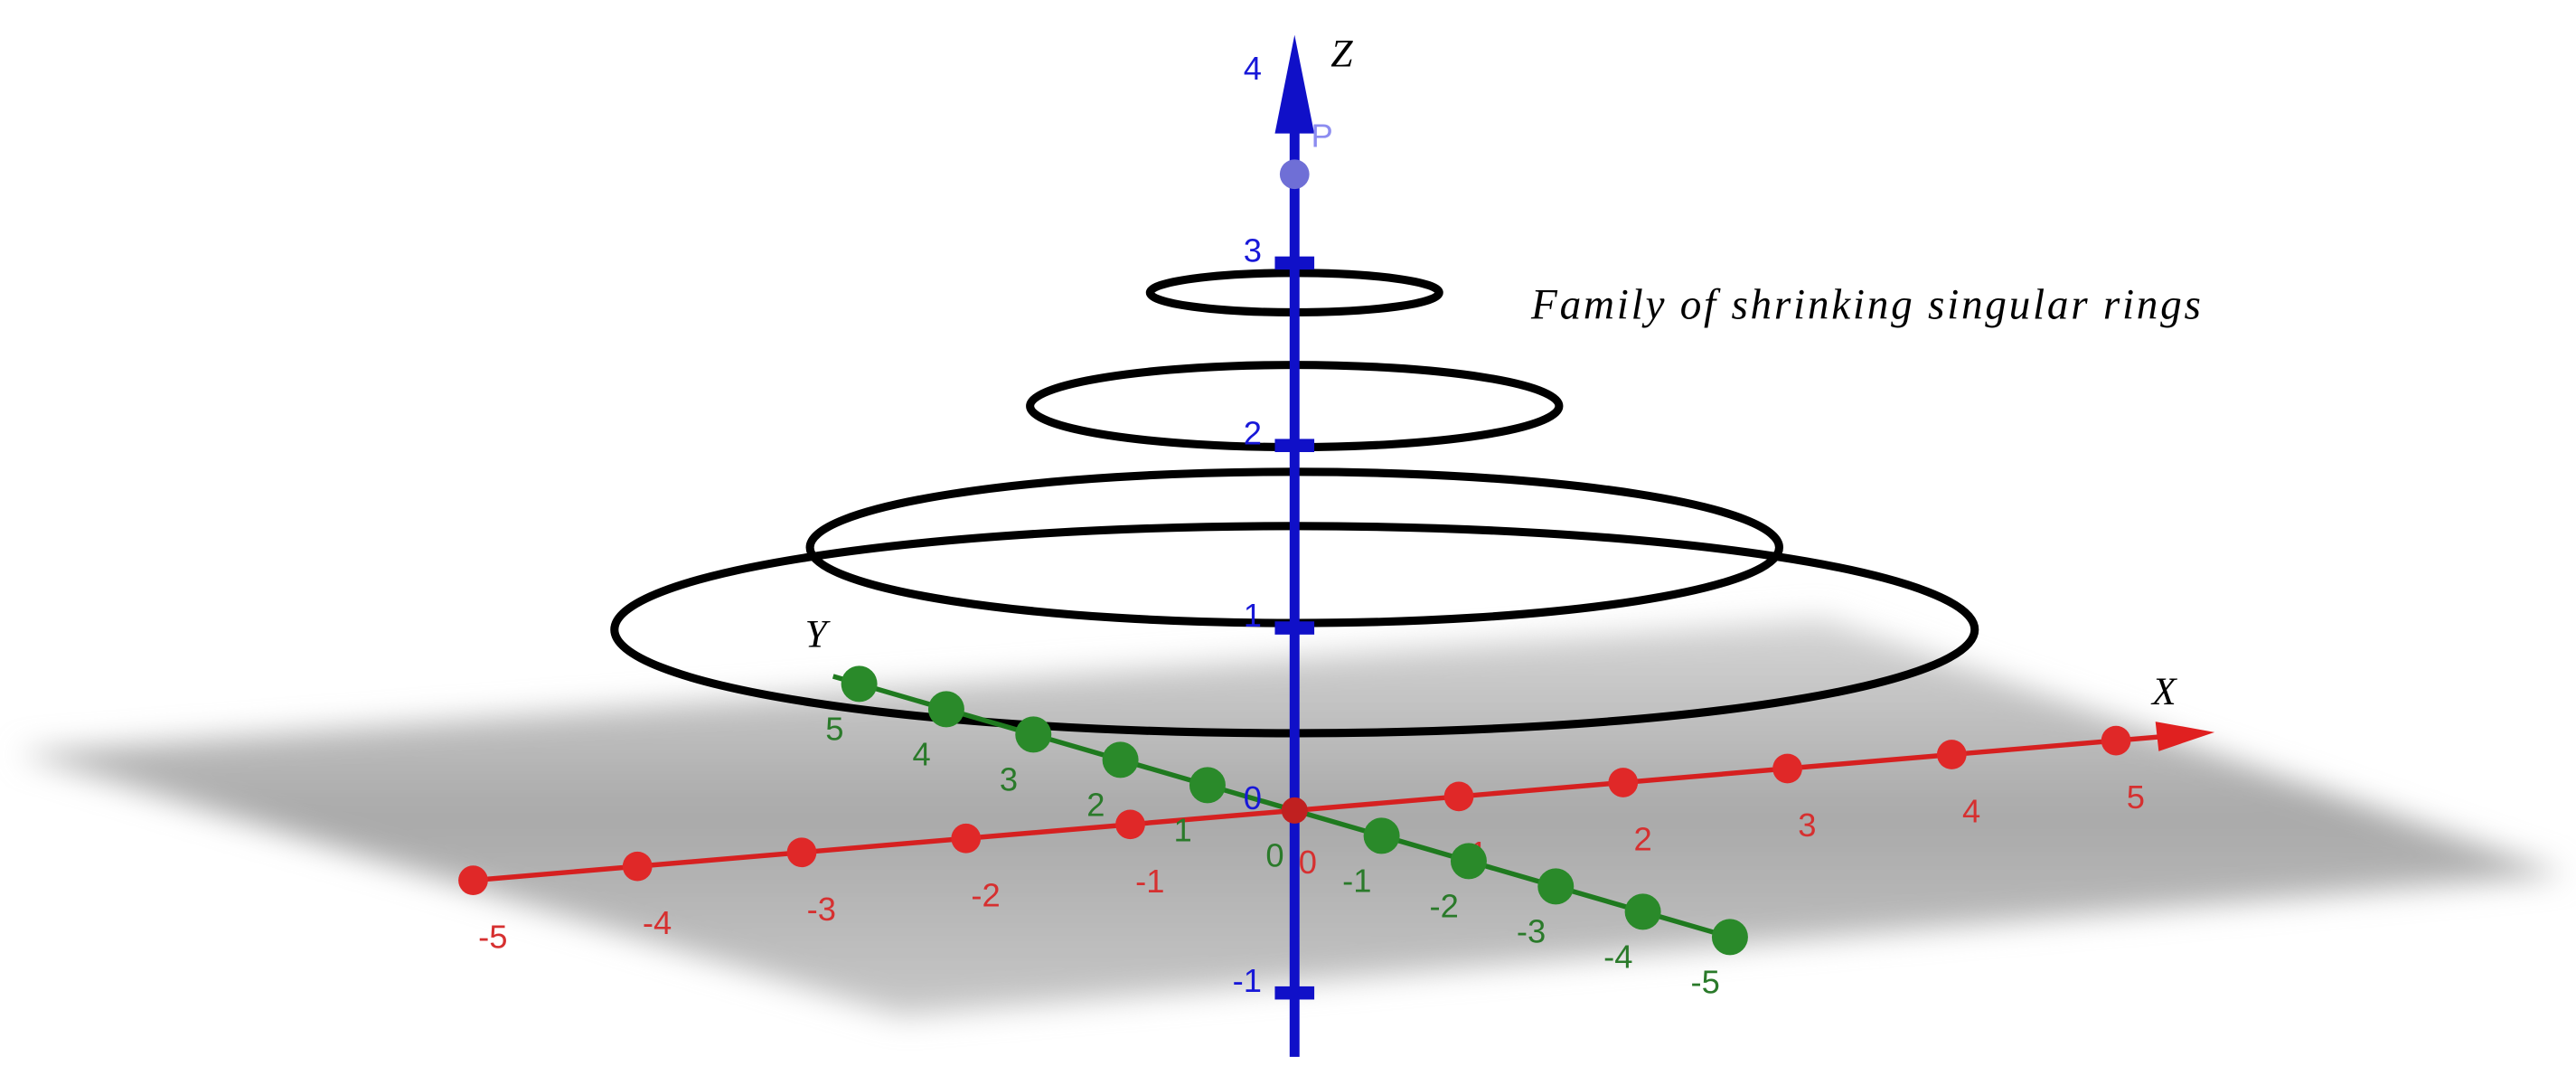 The height and width of the screenshot is (1085, 2576). What do you see at coordinates (985, 895) in the screenshot?
I see `x-tick-label: -2` at bounding box center [985, 895].